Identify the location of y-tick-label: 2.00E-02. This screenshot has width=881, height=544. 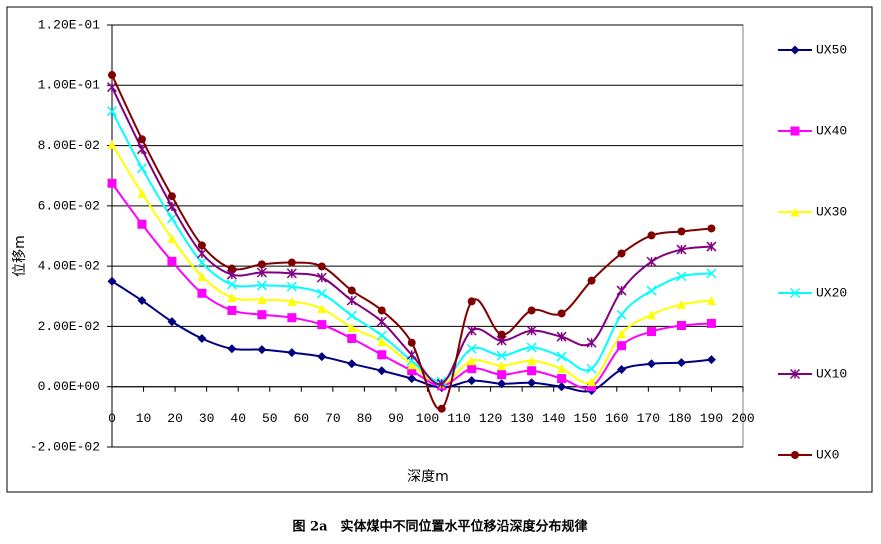
(69, 326).